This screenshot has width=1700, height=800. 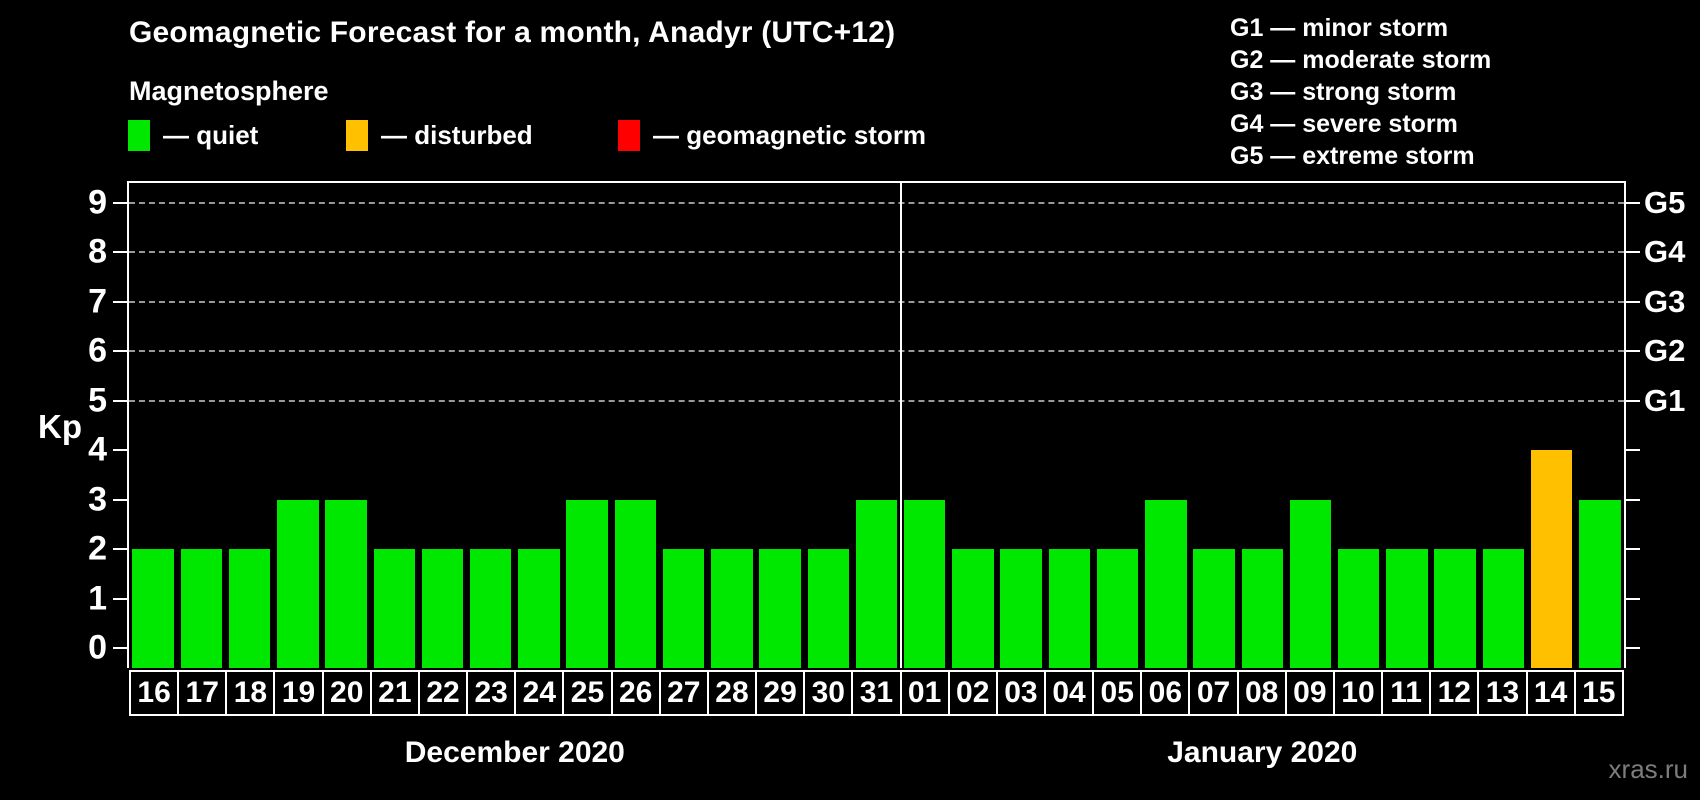 What do you see at coordinates (457, 135) in the screenshot?
I see `legend-label-disturbed: — disturbed` at bounding box center [457, 135].